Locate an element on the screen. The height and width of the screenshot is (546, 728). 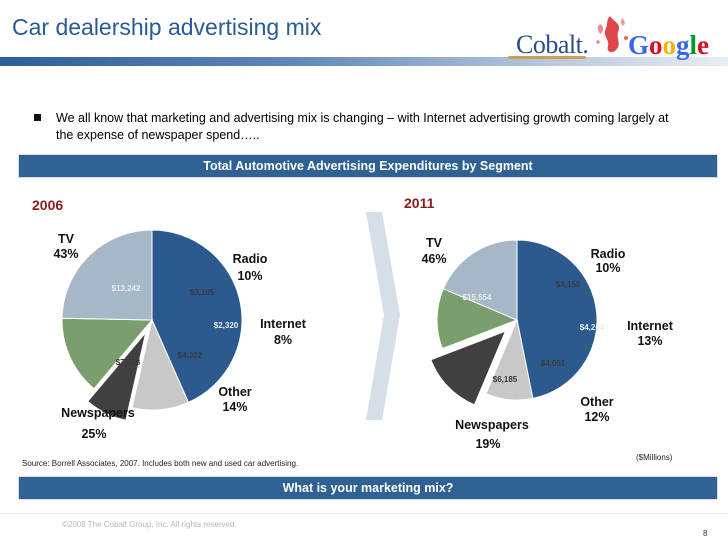
pie-2006-value-label-tv: $13,242 is located at coordinates (126, 288).